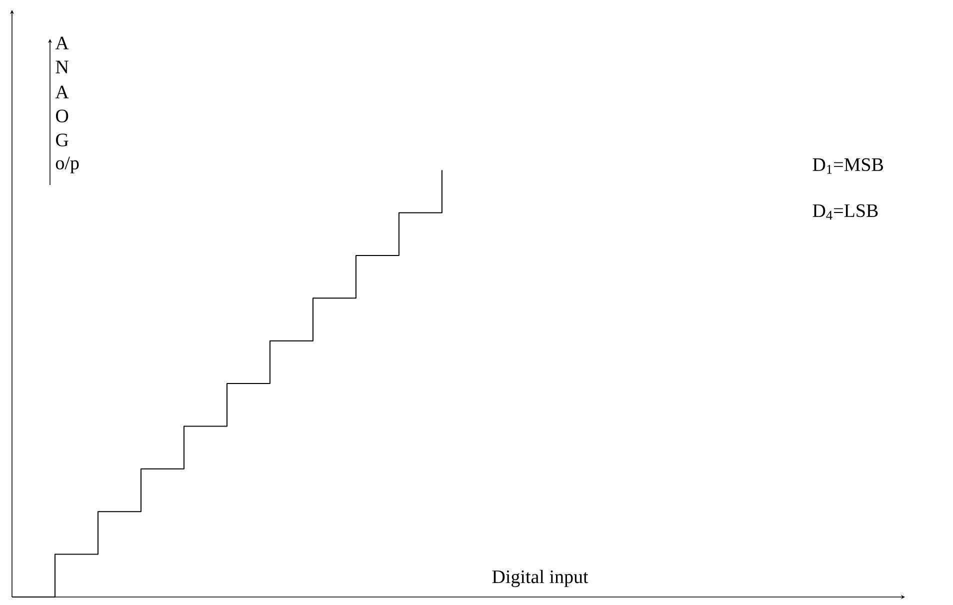  Describe the element at coordinates (847, 166) in the screenshot. I see `text: D$_{1}$=MSB` at that location.